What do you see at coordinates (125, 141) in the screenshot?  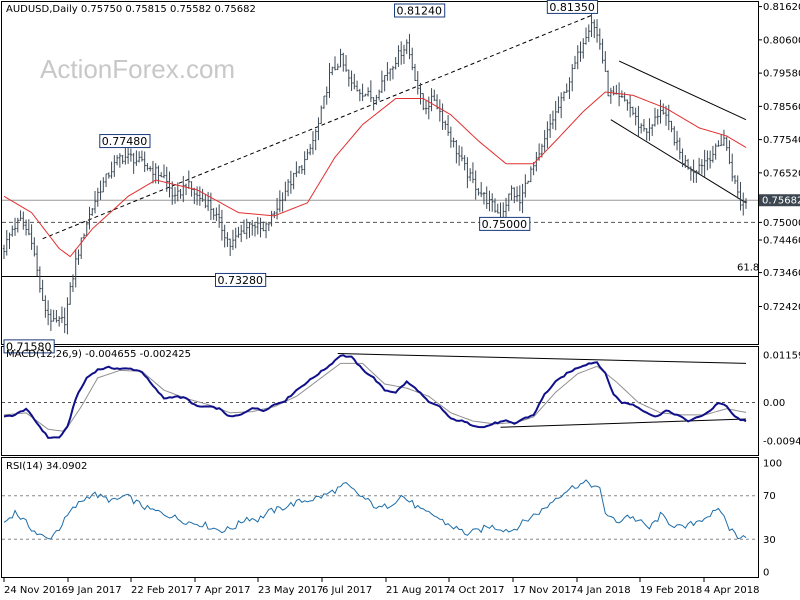 I see `price-label-text: 0.77480` at bounding box center [125, 141].